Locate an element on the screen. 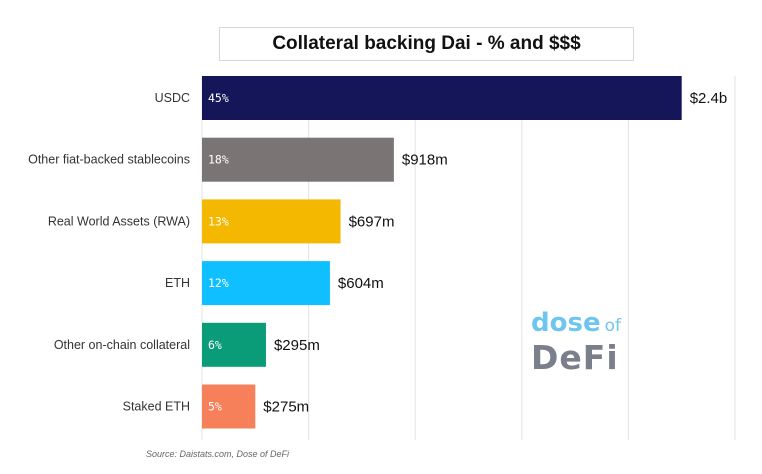  category-label: Real World Assets (RWA) is located at coordinates (119, 221).